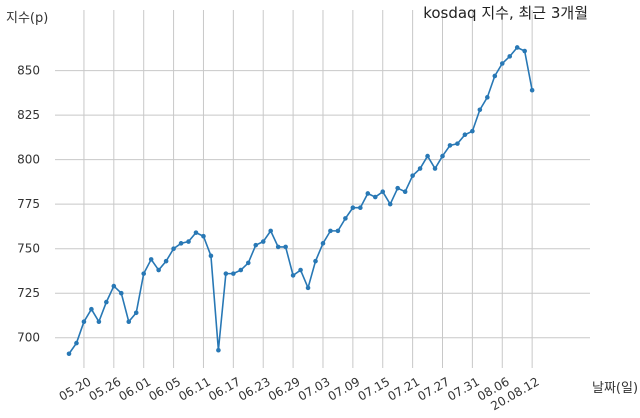  I want to click on x-tick-label: 07.09, so click(344, 388).